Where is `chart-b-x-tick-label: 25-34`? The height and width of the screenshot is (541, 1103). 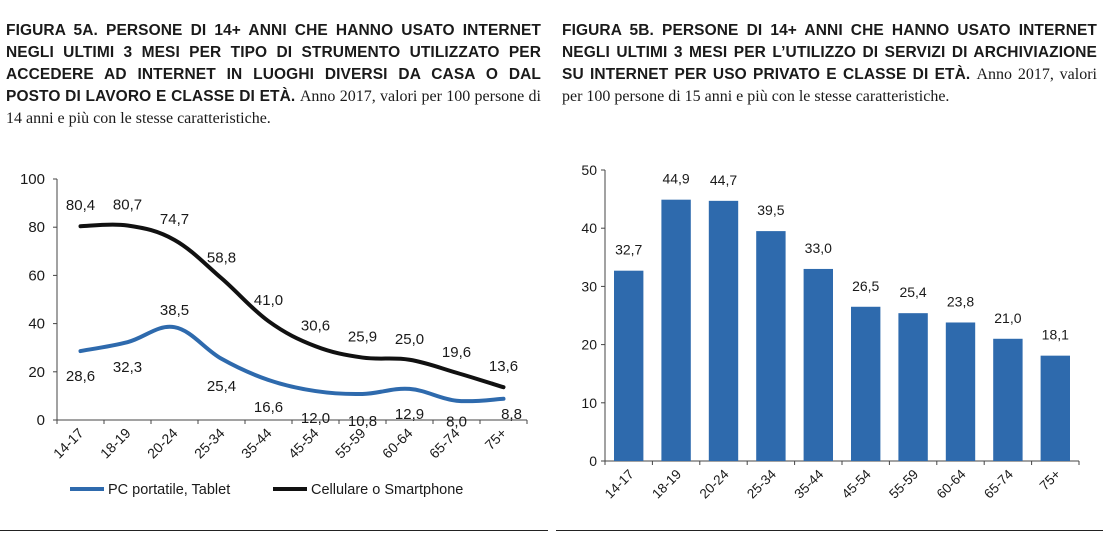
chart-b-x-tick-label: 25-34 is located at coordinates (761, 483).